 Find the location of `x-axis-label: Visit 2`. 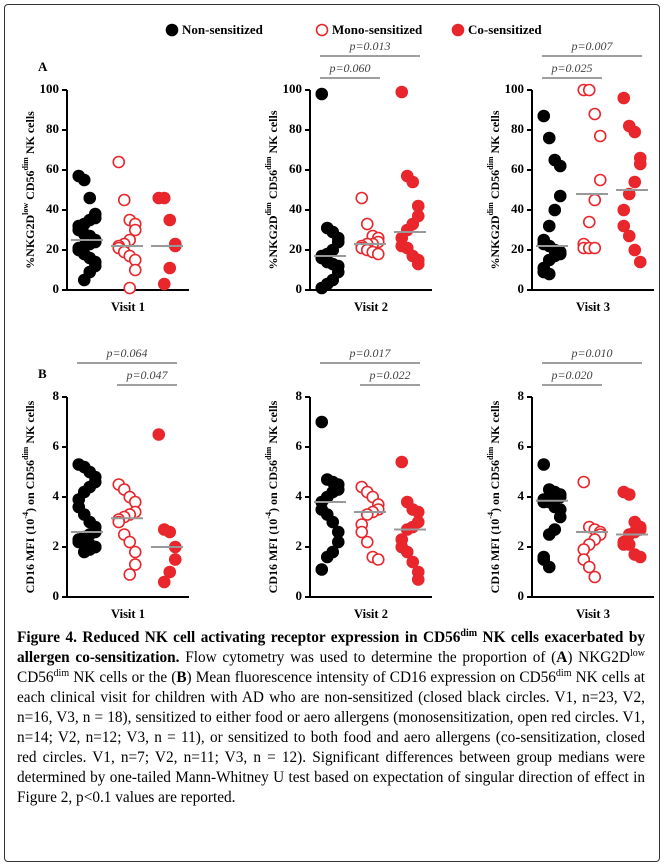

x-axis-label: Visit 2 is located at coordinates (371, 307).